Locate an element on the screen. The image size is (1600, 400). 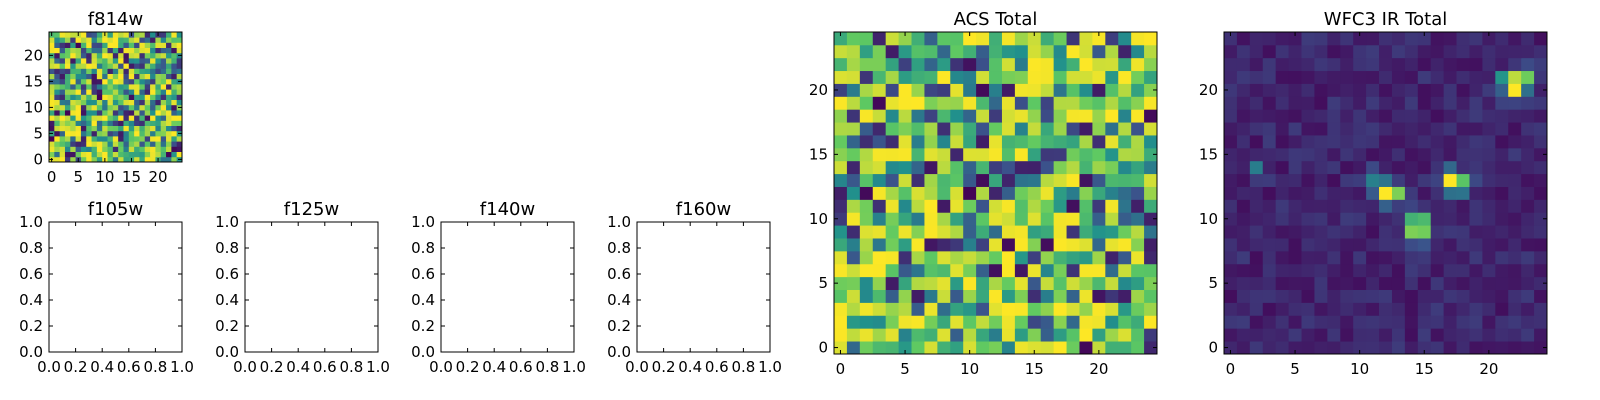
y-tick-label: 0.8 is located at coordinates (423, 248).